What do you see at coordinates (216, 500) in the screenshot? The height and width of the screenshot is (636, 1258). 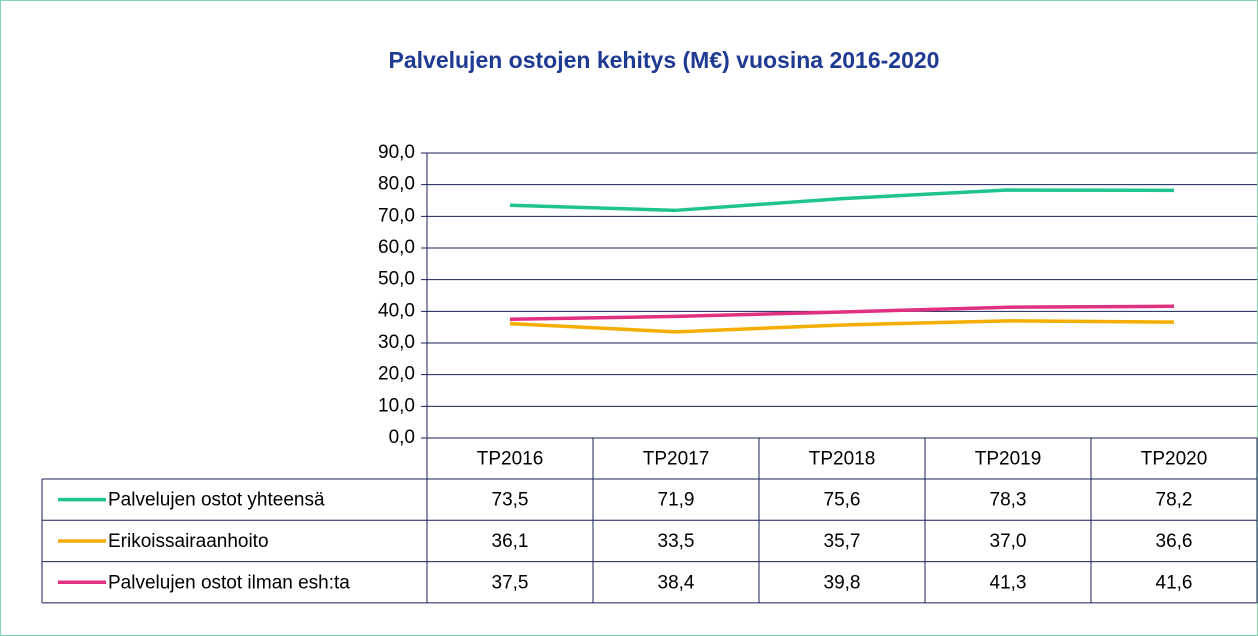 I see `legend-label: Palvelujen ostot yhteensä` at bounding box center [216, 500].